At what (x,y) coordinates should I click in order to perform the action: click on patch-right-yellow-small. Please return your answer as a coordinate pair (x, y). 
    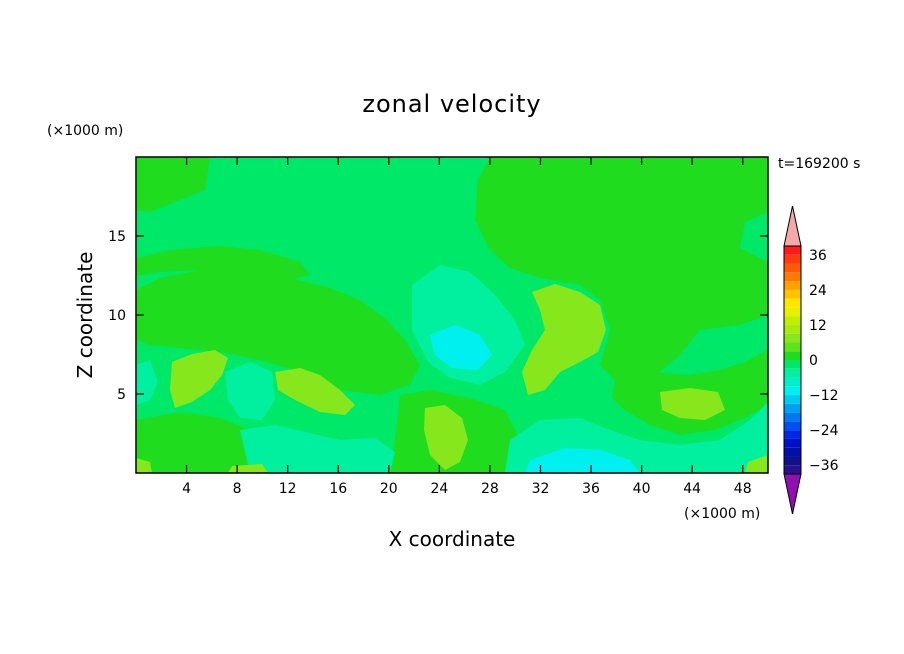
    Looking at the image, I should click on (692, 404).